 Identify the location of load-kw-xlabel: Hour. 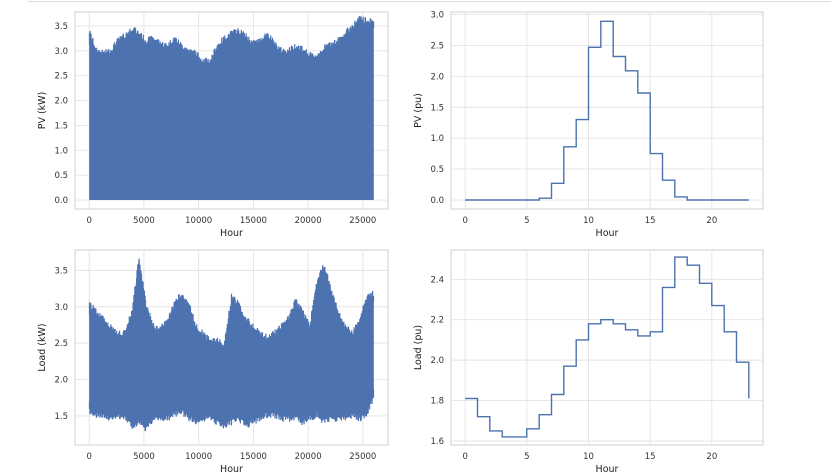
(231, 468).